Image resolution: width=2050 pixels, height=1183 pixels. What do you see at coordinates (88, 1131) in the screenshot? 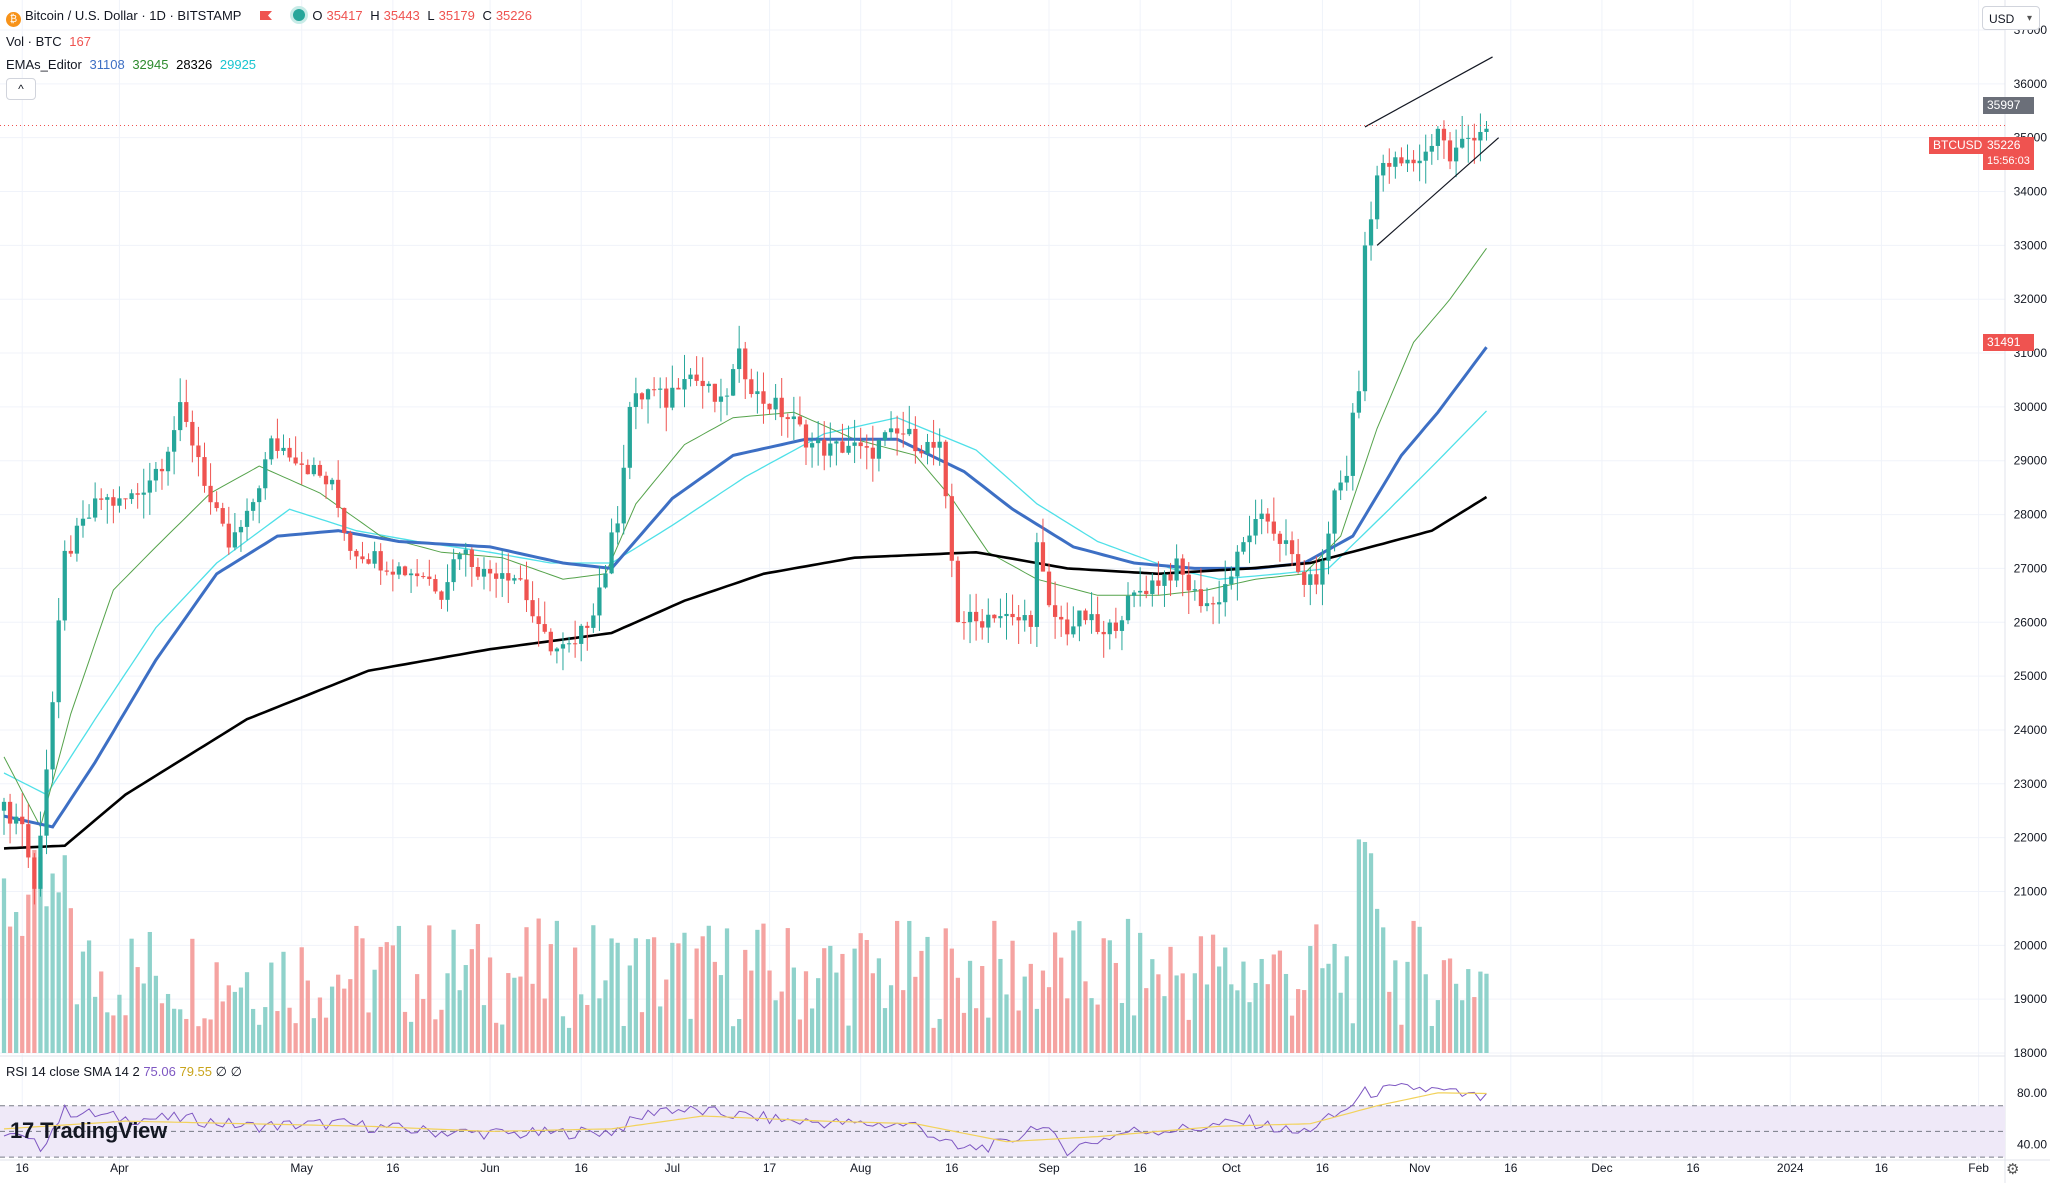
I see `tradingview-logo: 17 TradingView` at bounding box center [88, 1131].